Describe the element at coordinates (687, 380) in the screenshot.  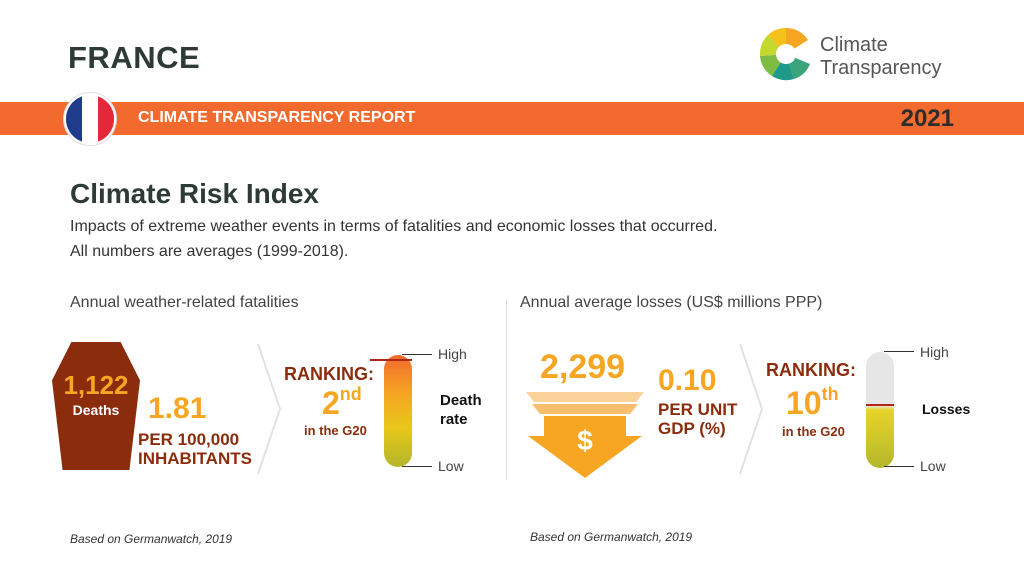
I see `per-gdp-value: 0.10` at that location.